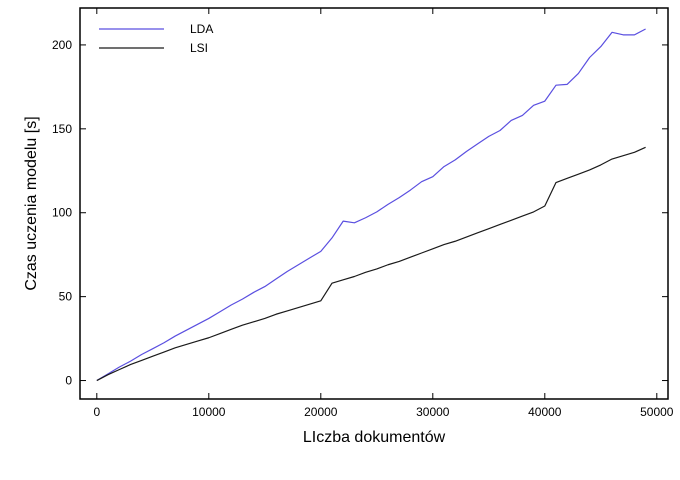 This screenshot has width=680, height=480. Describe the element at coordinates (545, 412) in the screenshot. I see `x-tick-label: 40000` at that location.